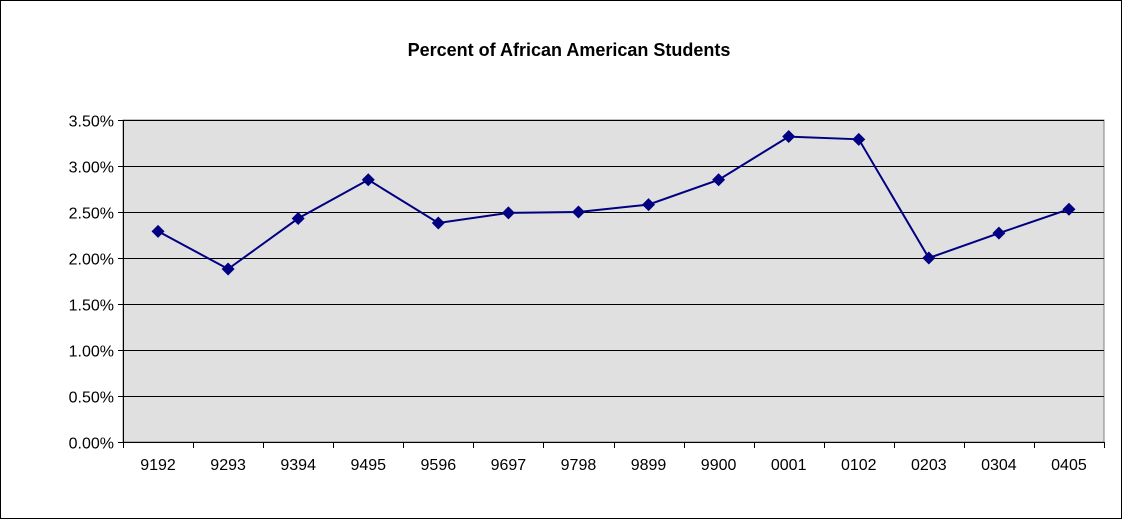 The height and width of the screenshot is (519, 1122). Describe the element at coordinates (91, 260) in the screenshot. I see `y-tick-label: 2.00%` at that location.